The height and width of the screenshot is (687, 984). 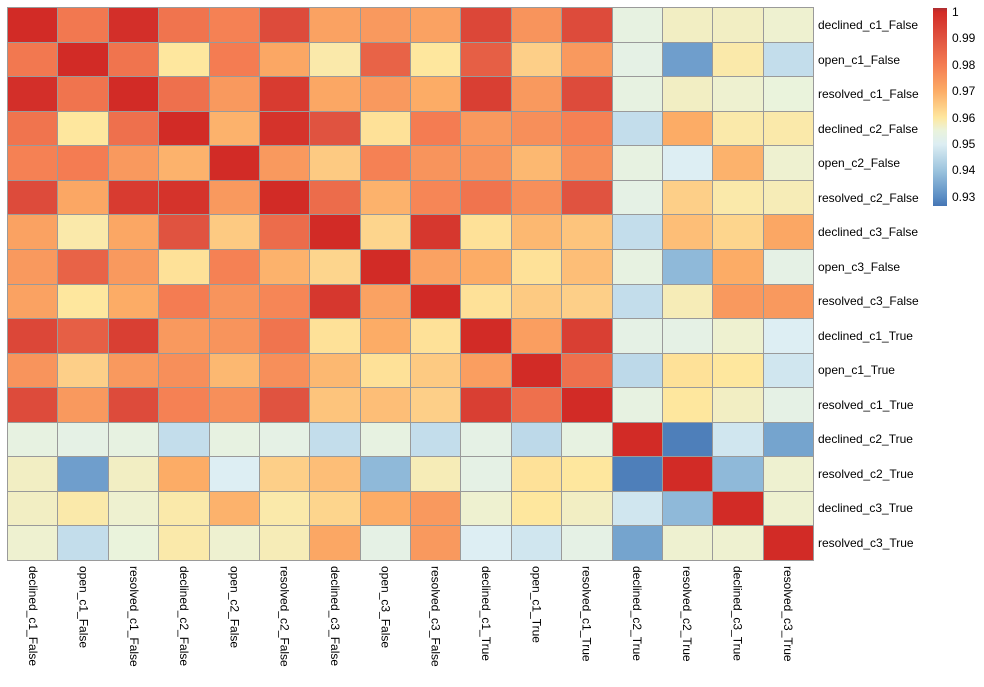 I want to click on row-label: declined_c3_True, so click(x=865, y=508).